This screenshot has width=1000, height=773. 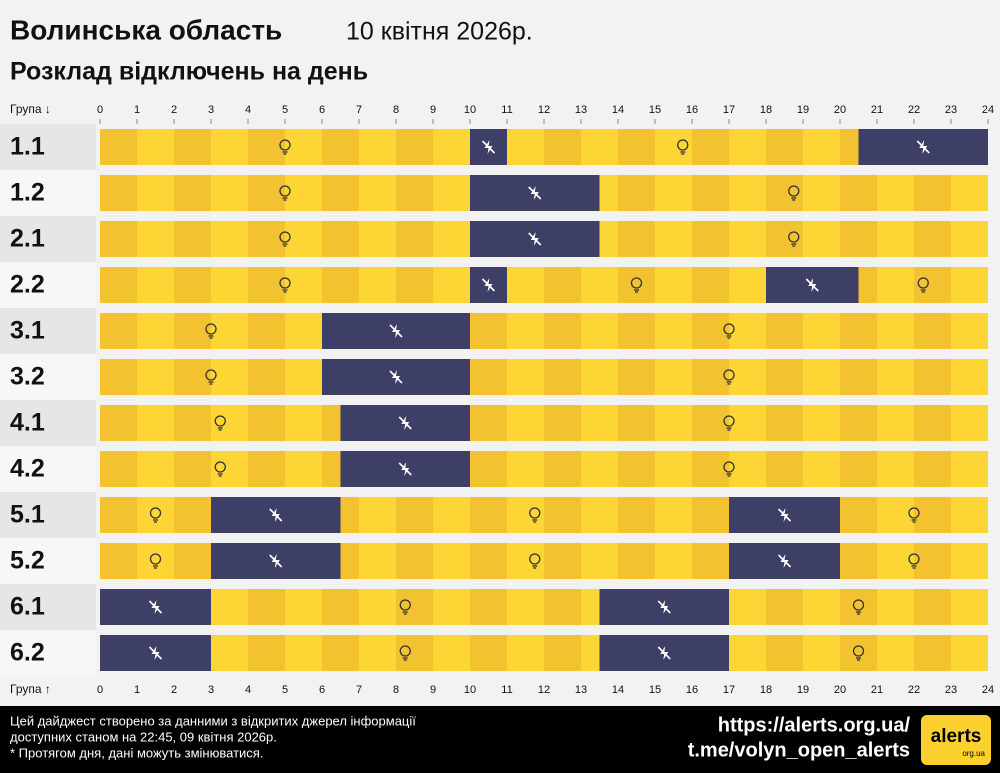 What do you see at coordinates (322, 690) in the screenshot?
I see `x-tick-label: 6` at bounding box center [322, 690].